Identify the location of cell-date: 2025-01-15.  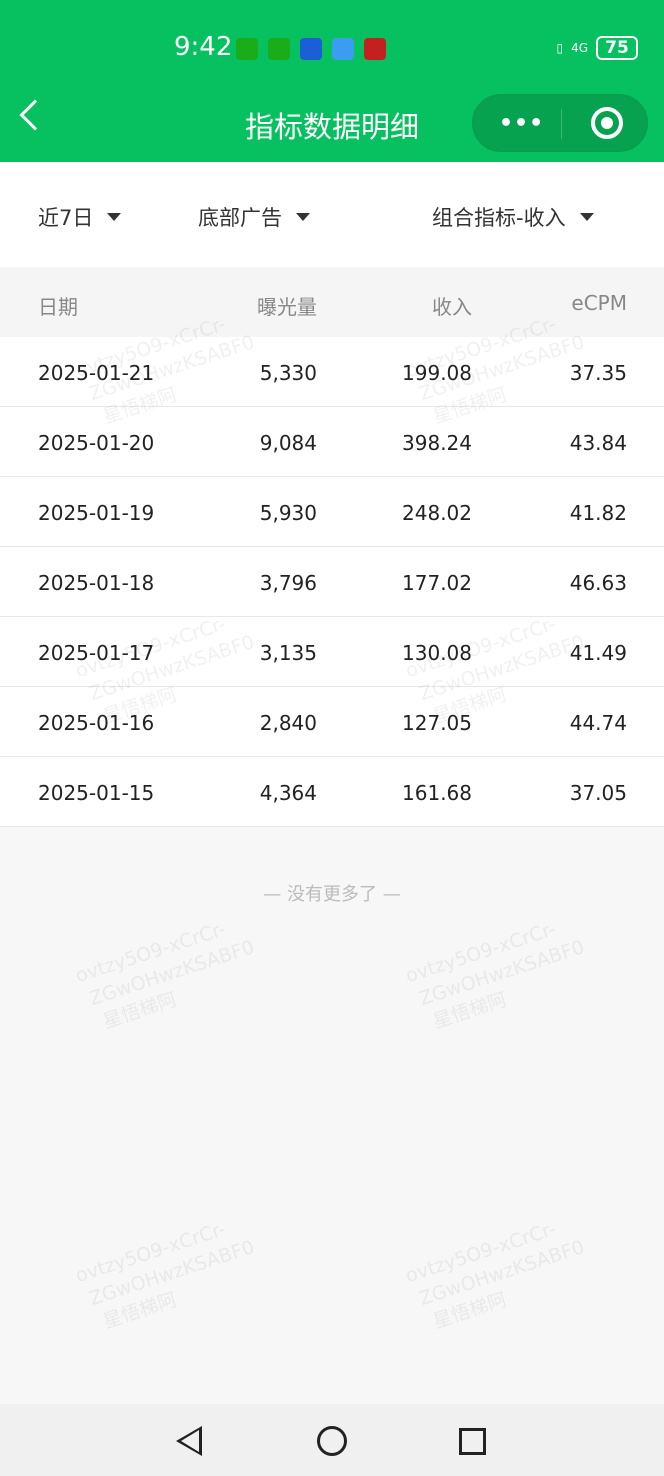
(96, 793).